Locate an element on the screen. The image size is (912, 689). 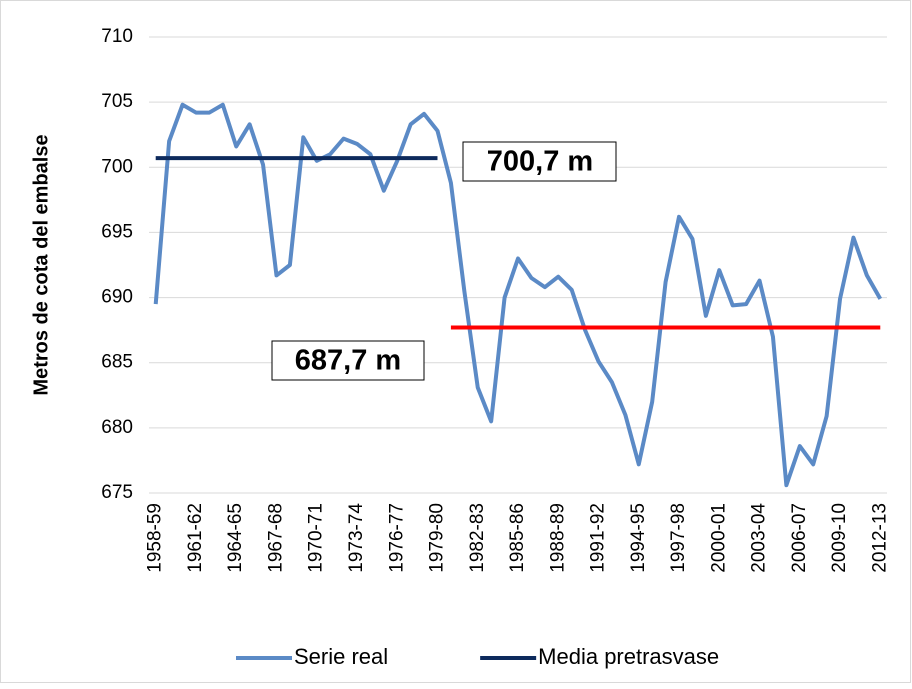
x-tick-label: 2012-13 is located at coordinates (879, 538).